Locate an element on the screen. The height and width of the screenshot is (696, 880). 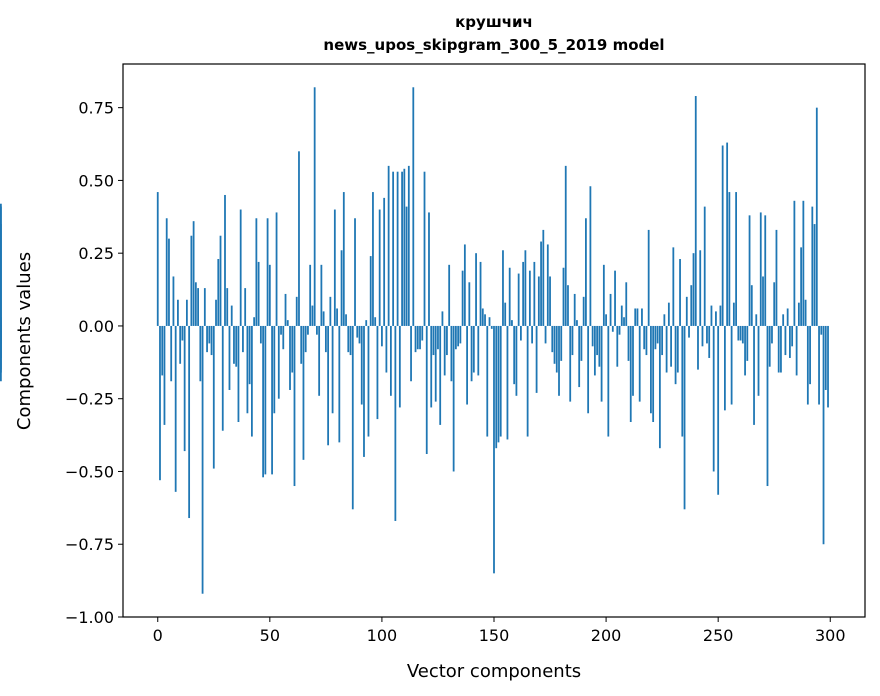
x-tick-label: 50 is located at coordinates (270, 635).